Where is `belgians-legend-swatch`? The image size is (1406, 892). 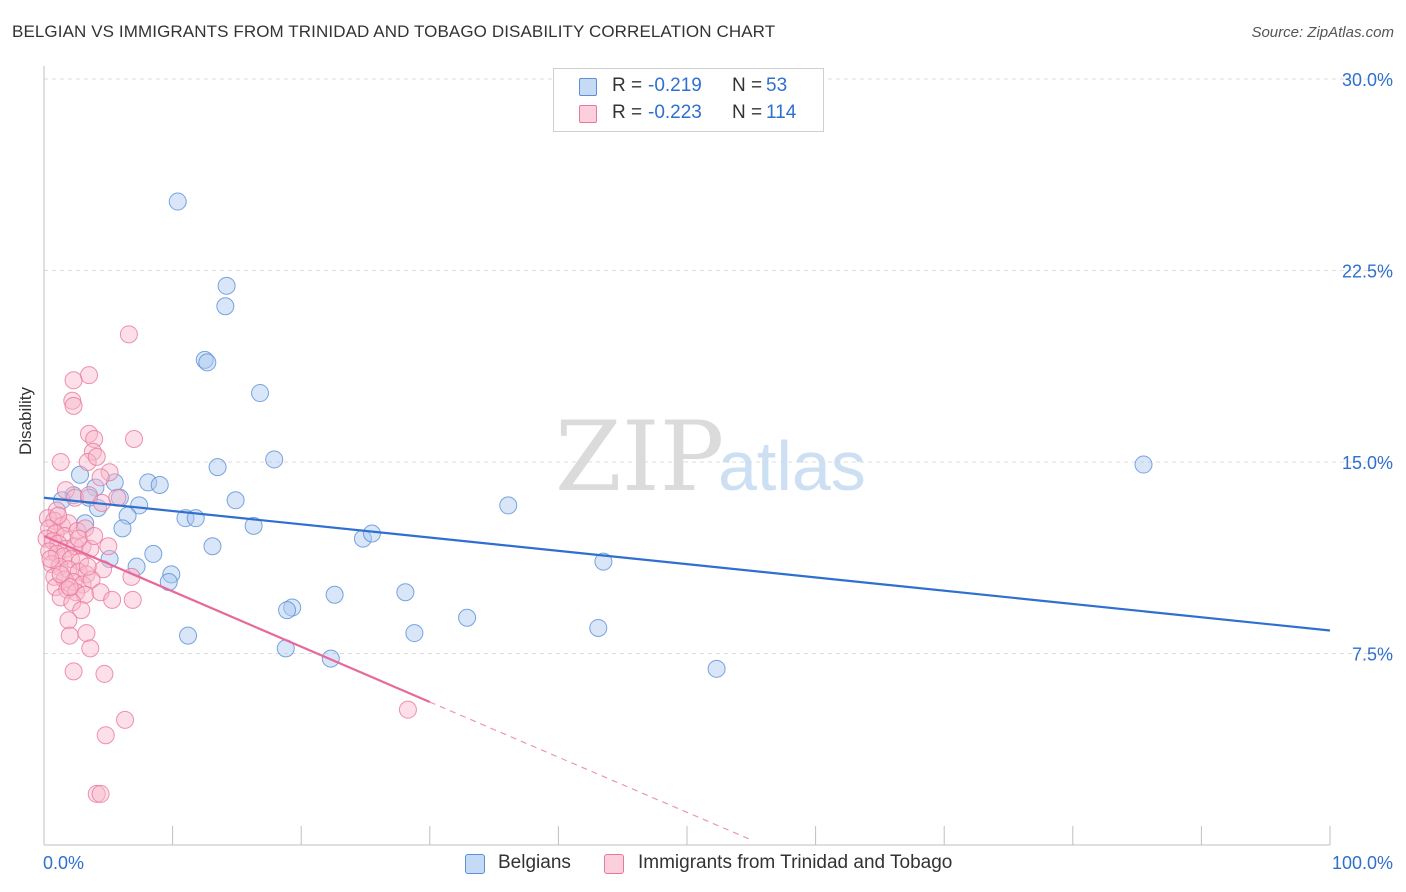 belgians-legend-swatch is located at coordinates (475, 864).